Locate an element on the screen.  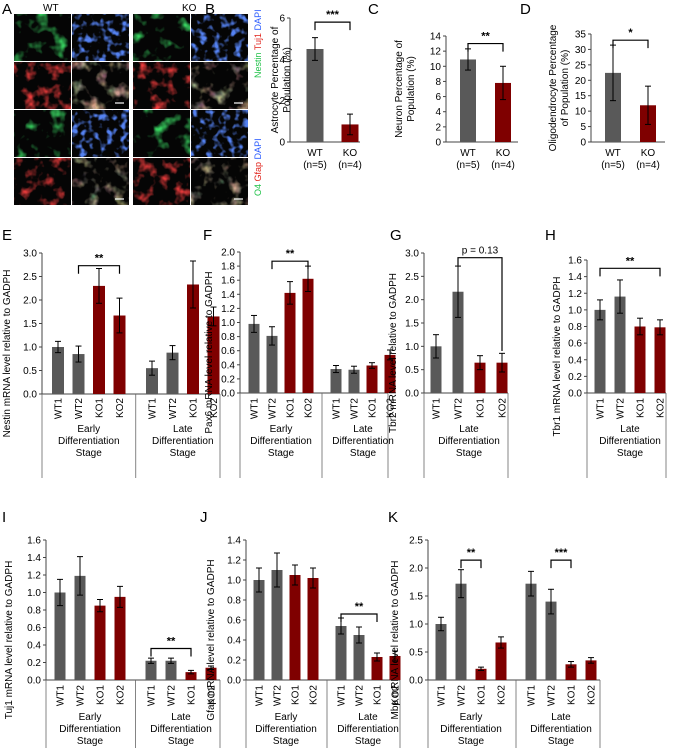
significance-label: ** is located at coordinates (290, 254).